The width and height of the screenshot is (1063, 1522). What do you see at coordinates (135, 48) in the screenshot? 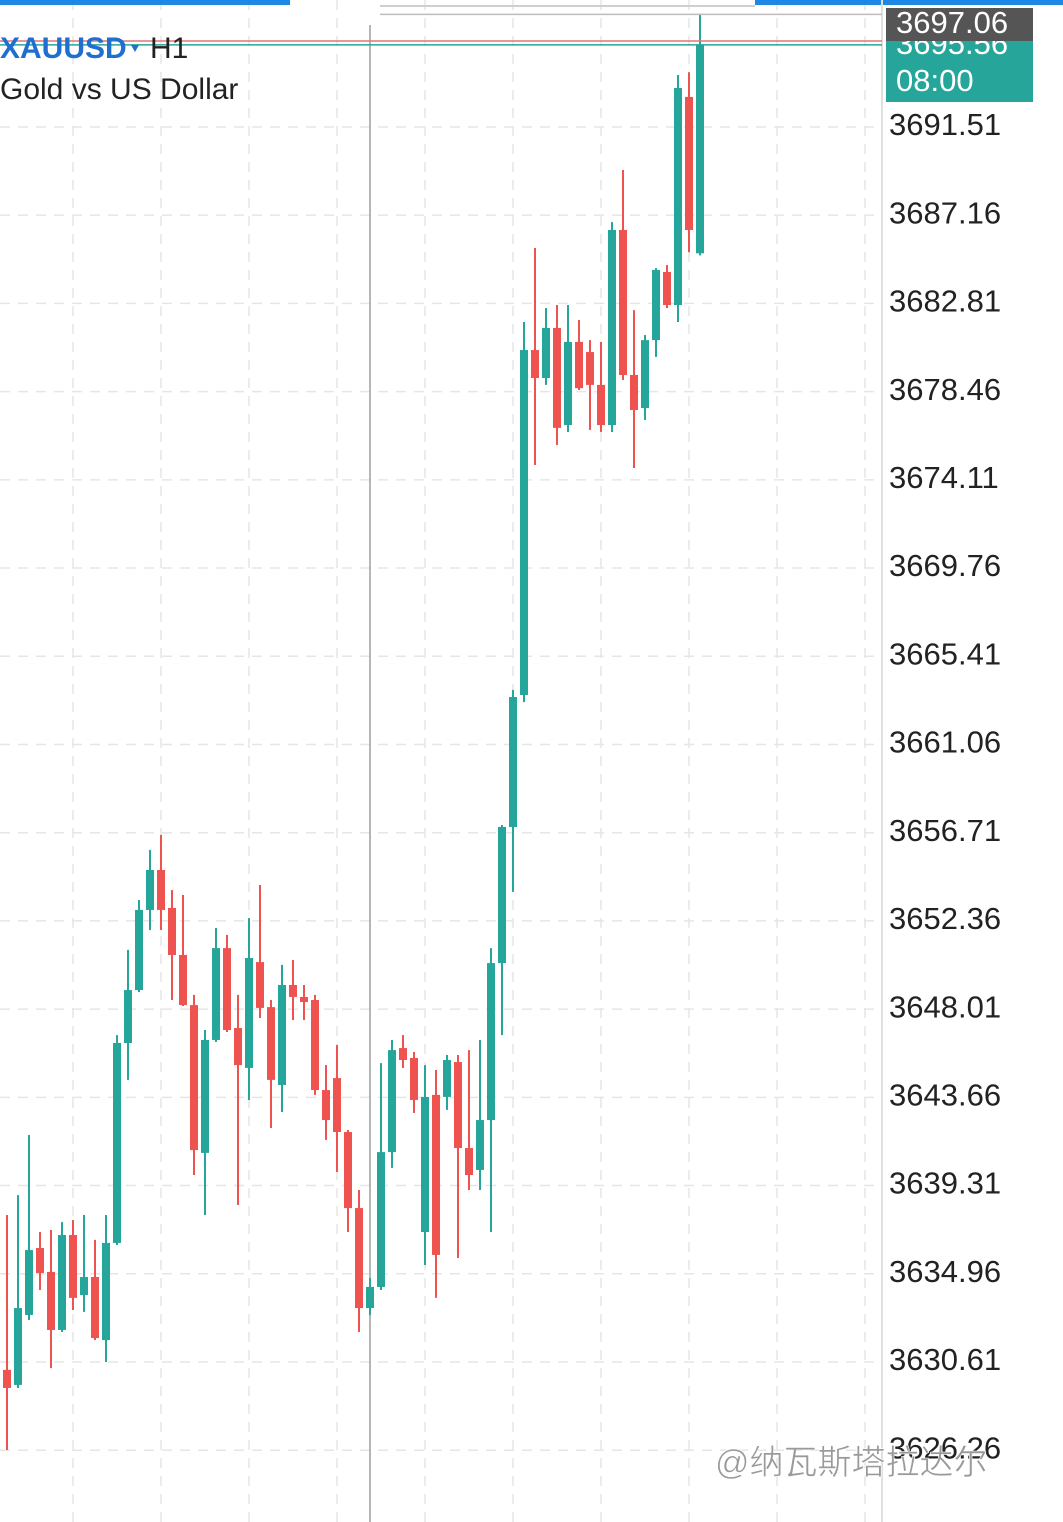
I see `symbol-dropdown-icon` at bounding box center [135, 48].